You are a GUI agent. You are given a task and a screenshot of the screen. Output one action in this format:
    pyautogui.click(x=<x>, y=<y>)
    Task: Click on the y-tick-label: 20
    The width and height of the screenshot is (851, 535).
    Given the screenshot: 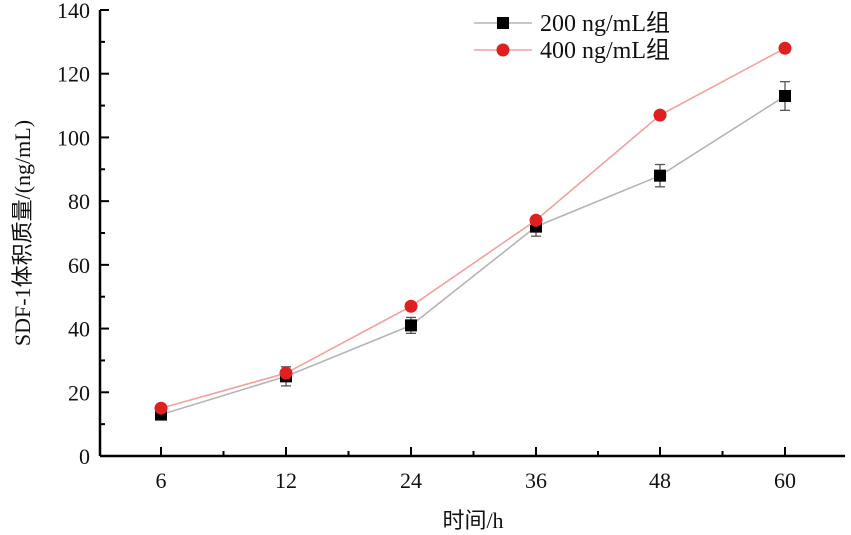 What is the action you would take?
    pyautogui.click(x=79, y=392)
    